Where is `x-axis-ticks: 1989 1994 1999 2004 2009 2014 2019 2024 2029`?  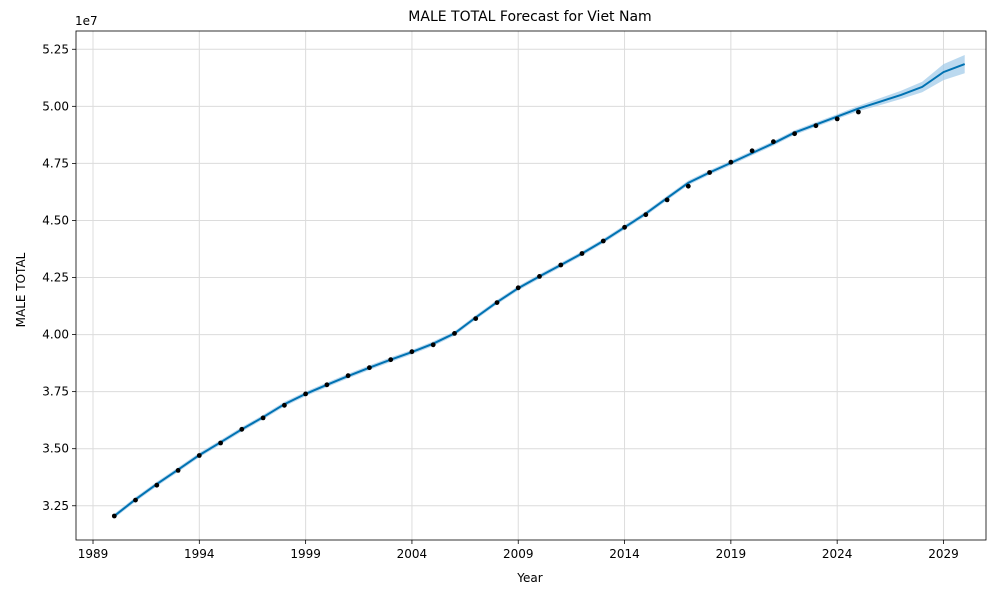 x-axis-ticks: 1989 1994 1999 2004 2009 2014 2019 2024 2029 is located at coordinates (518, 550).